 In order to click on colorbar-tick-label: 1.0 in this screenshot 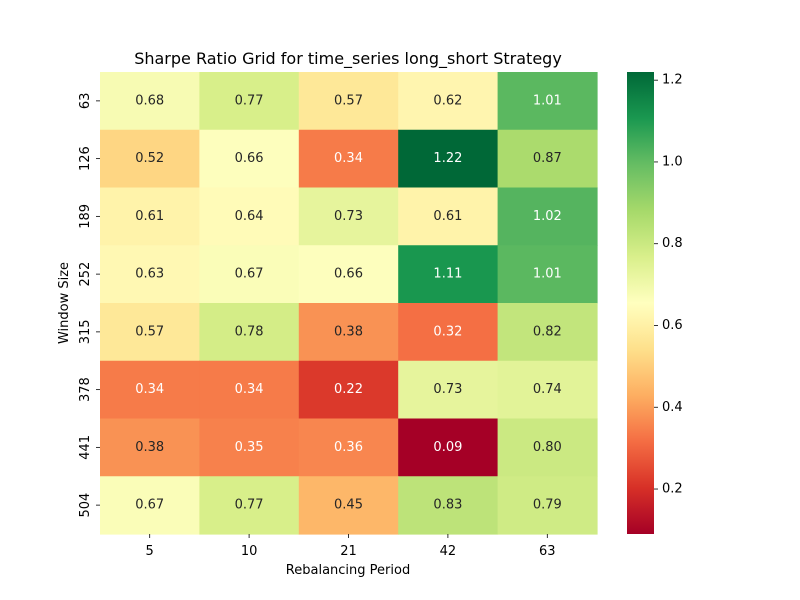, I will do `click(672, 161)`.